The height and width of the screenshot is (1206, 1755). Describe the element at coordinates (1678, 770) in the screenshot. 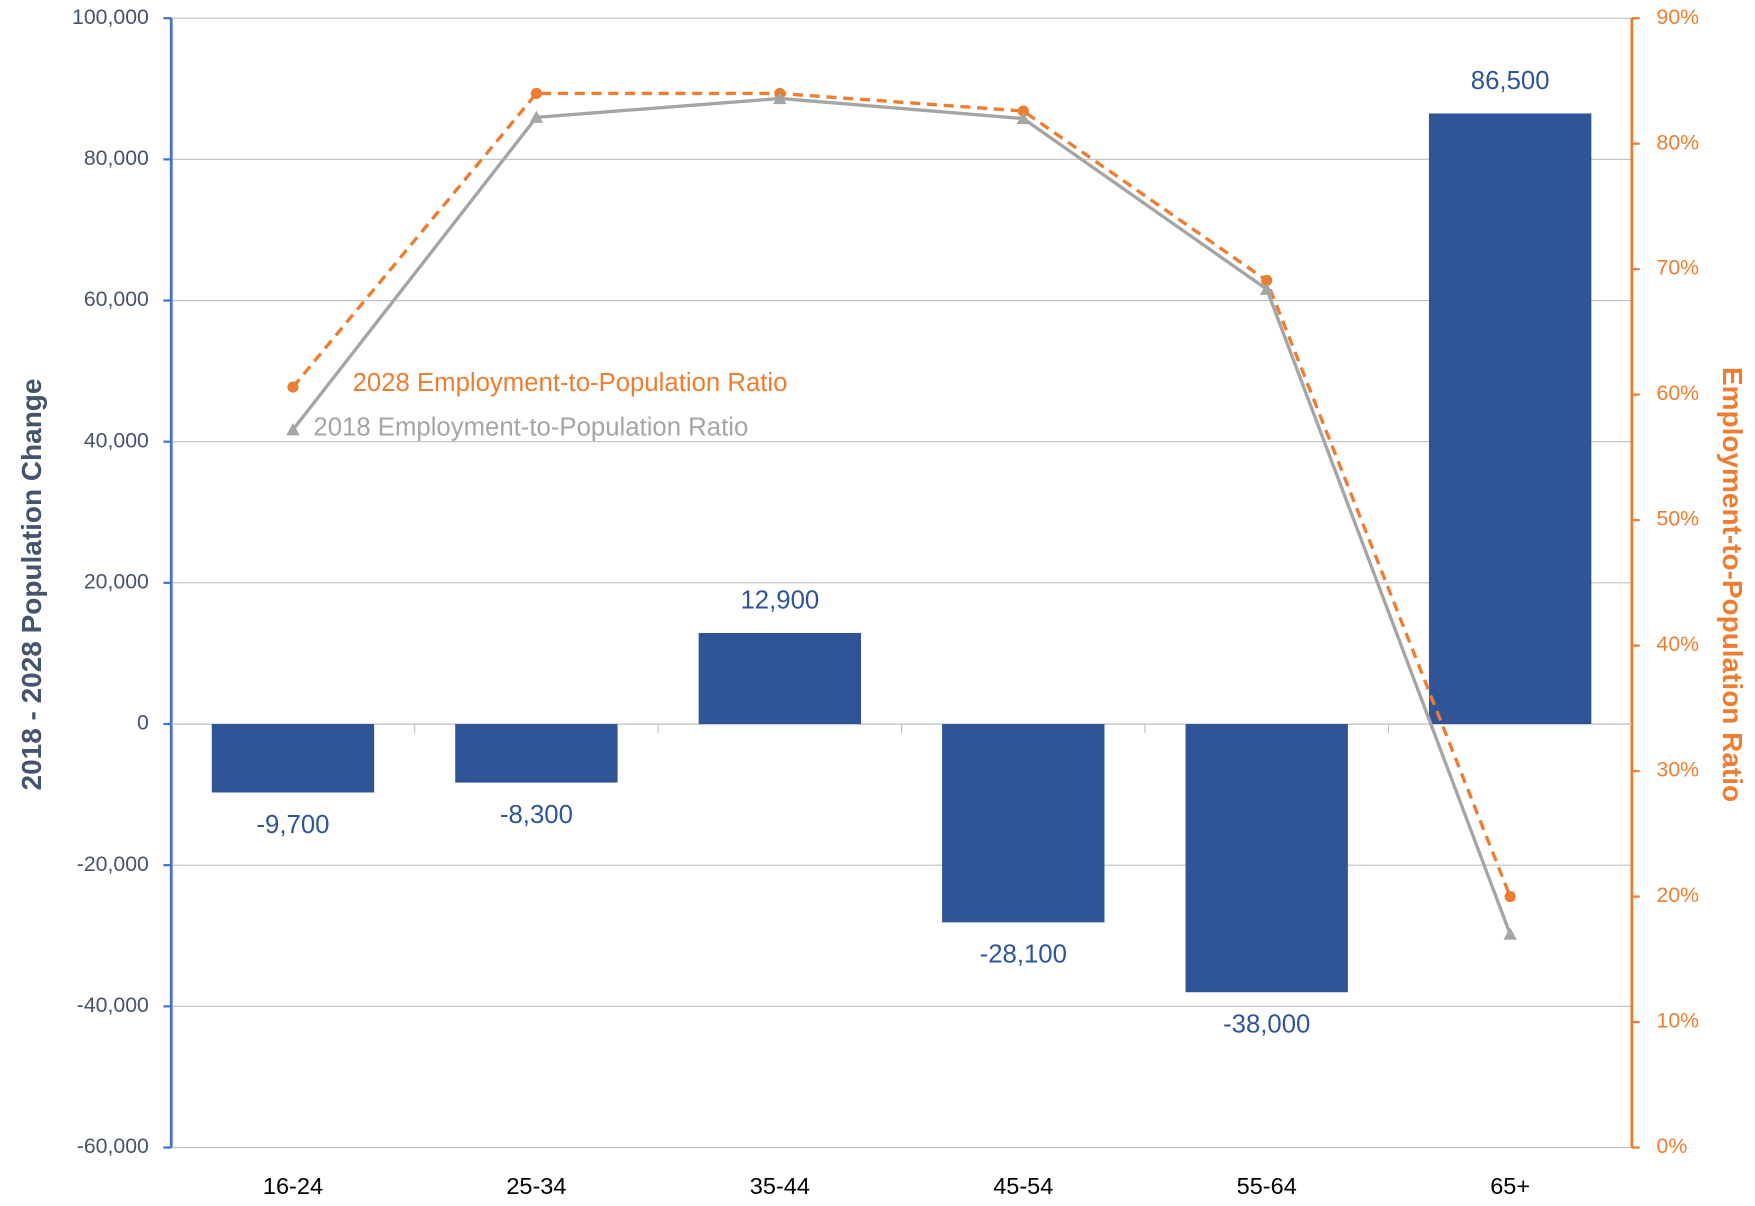

I see `y2-tick-label: 30%` at that location.